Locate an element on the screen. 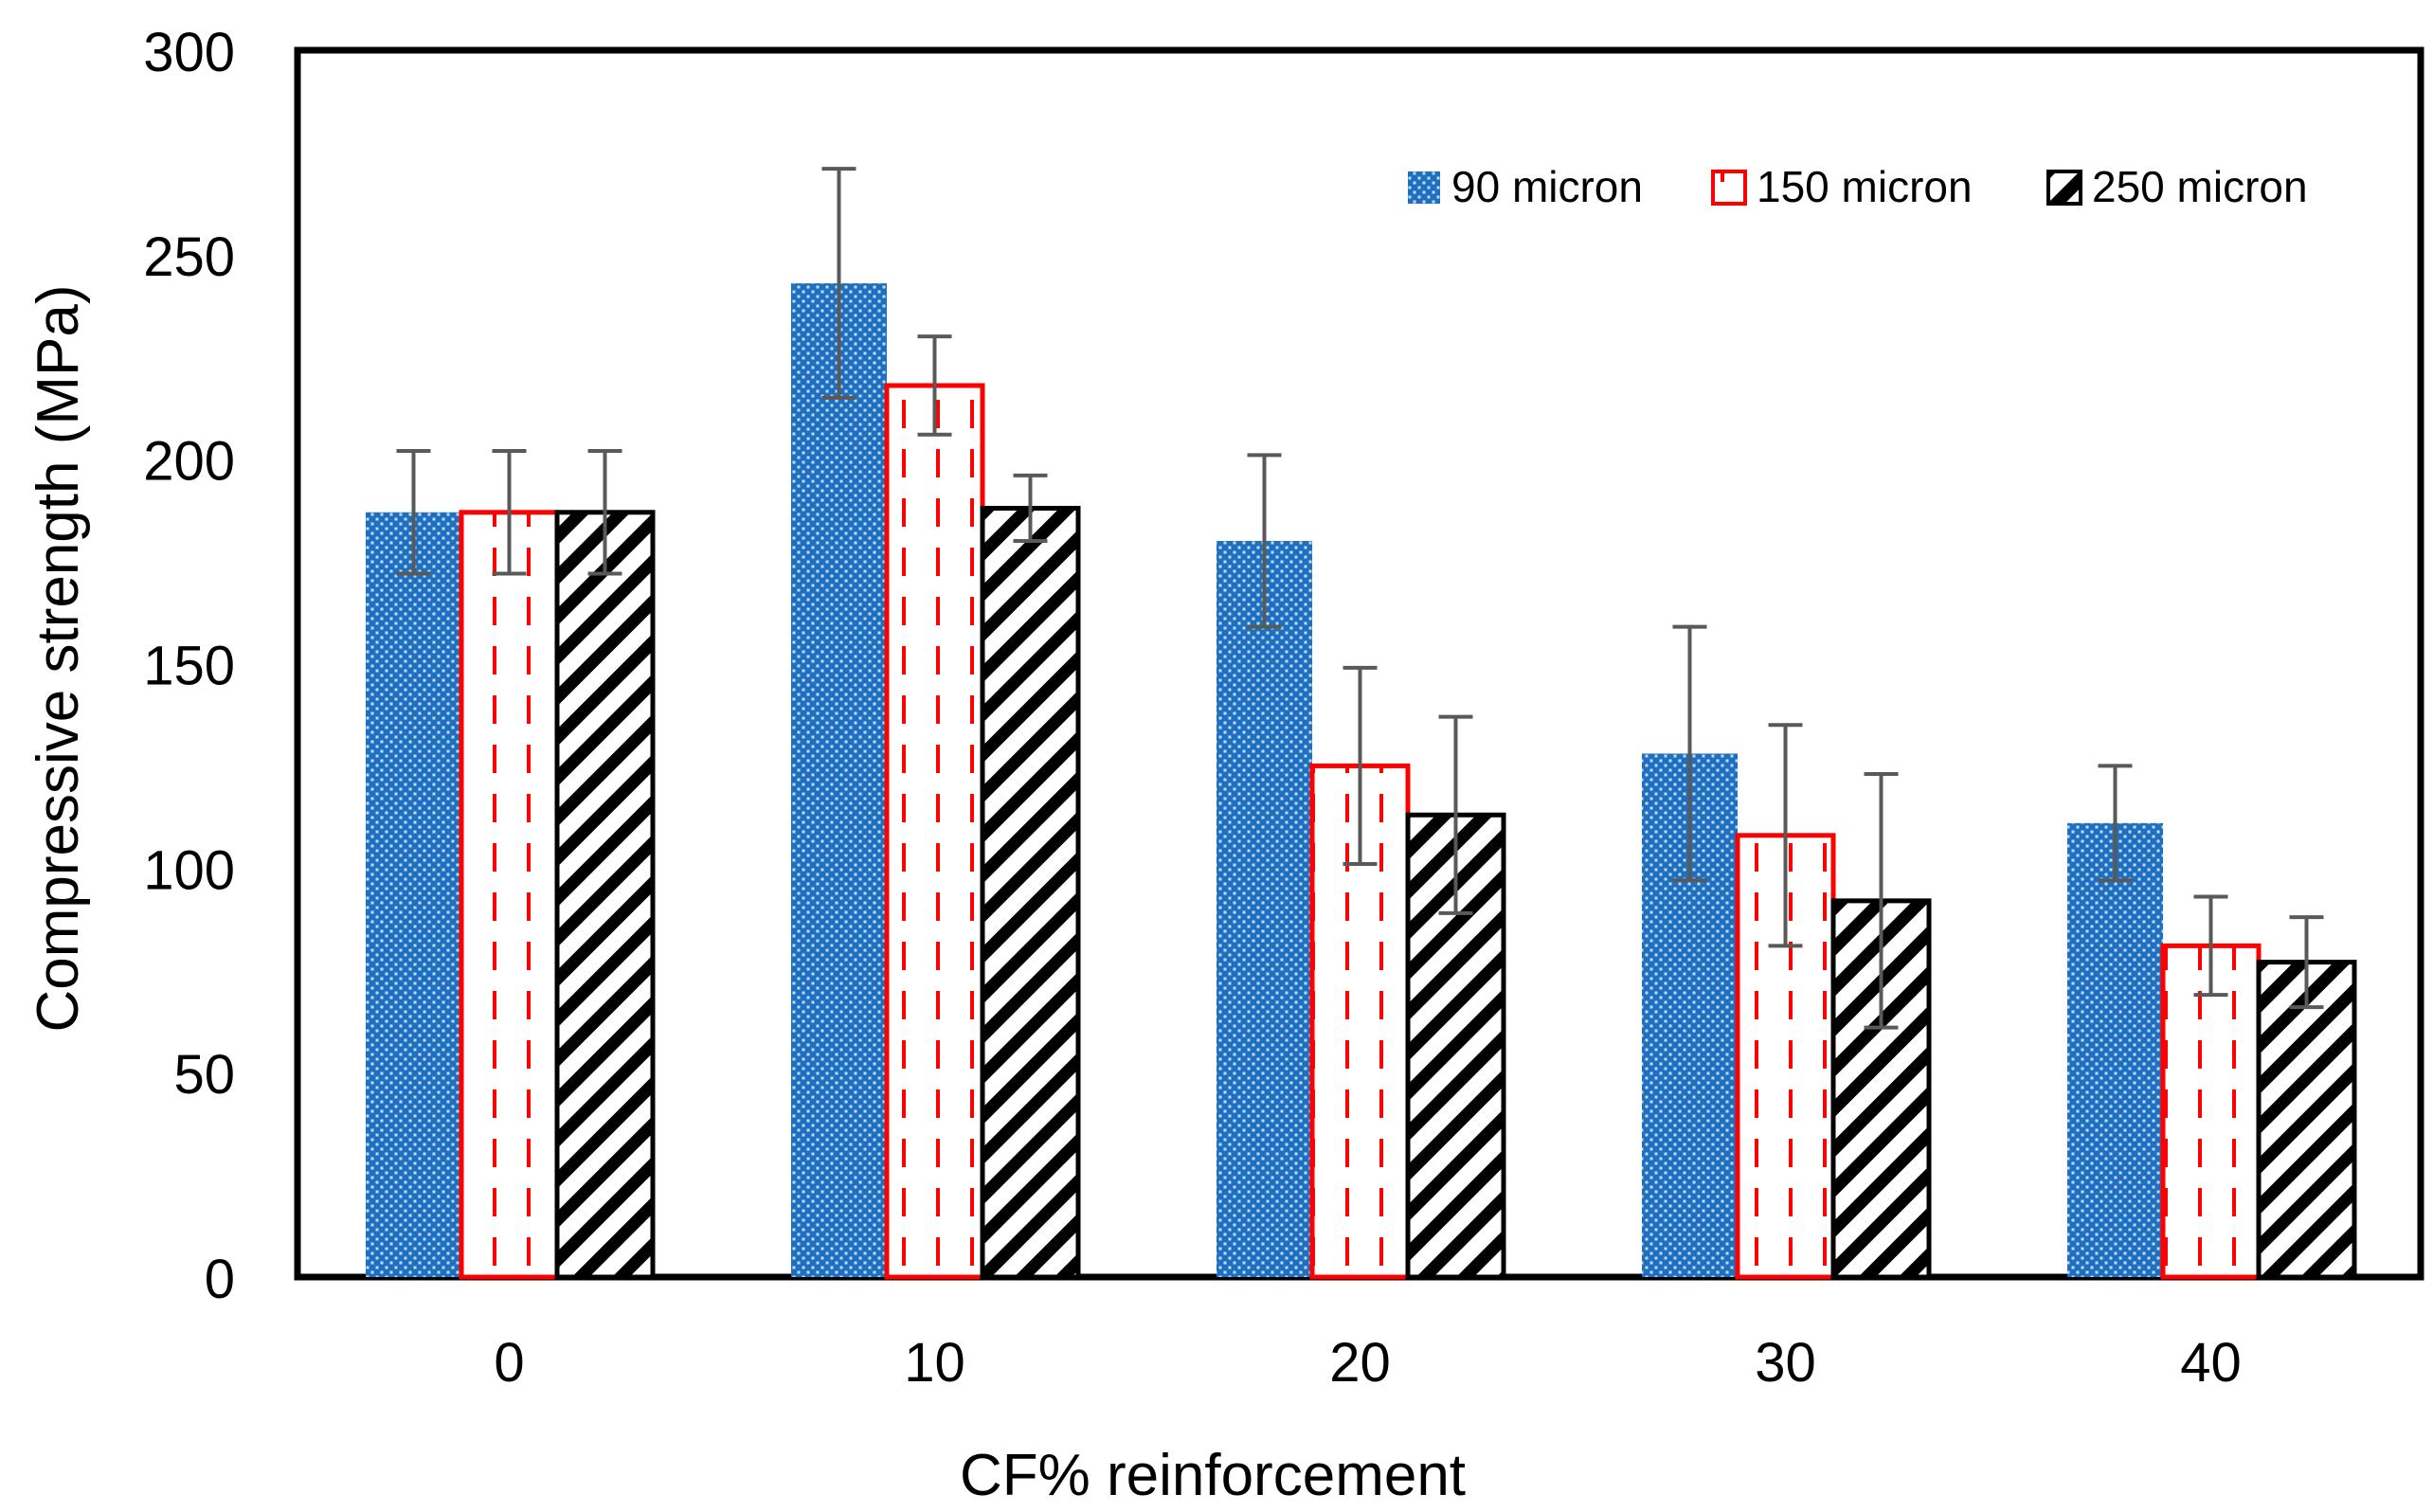 The height and width of the screenshot is (1512, 2433). legend-label: 150 micron is located at coordinates (1865, 186).